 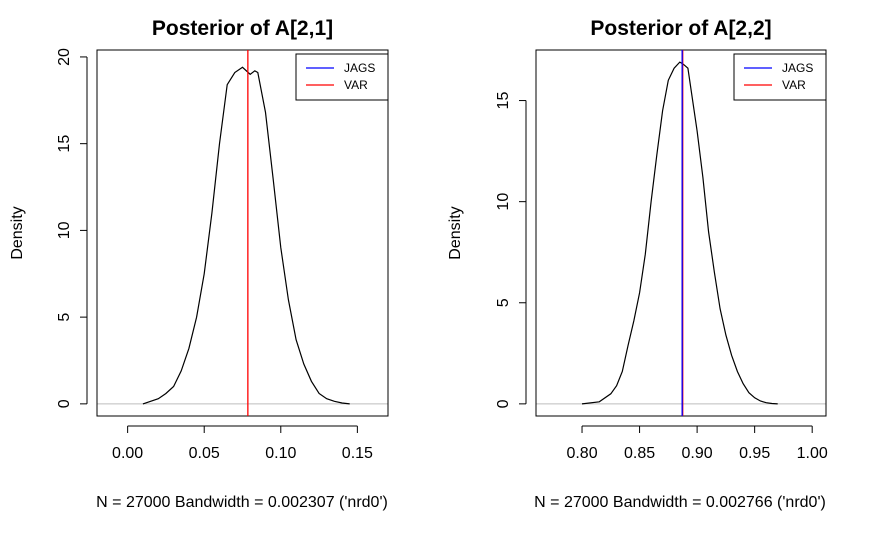 I want to click on chart-title: Posterior of A[2,1], so click(x=242, y=28).